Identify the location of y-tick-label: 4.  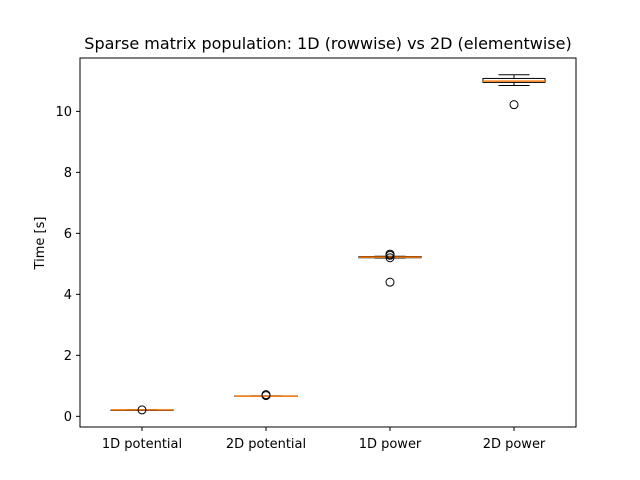
(68, 295).